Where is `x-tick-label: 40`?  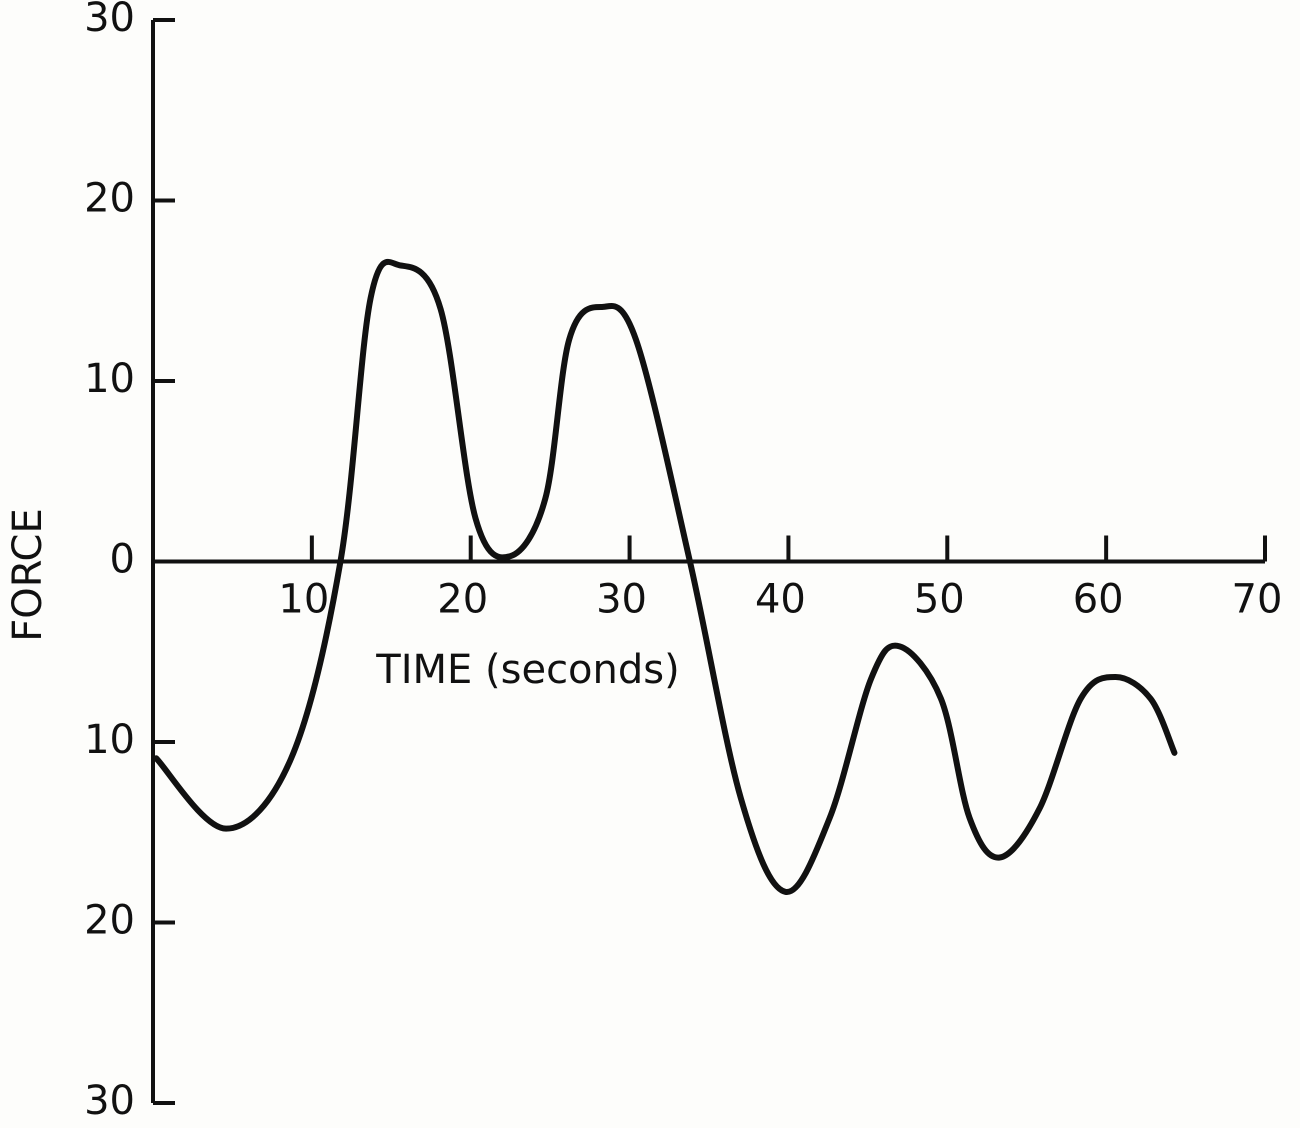 x-tick-label: 40 is located at coordinates (780, 600).